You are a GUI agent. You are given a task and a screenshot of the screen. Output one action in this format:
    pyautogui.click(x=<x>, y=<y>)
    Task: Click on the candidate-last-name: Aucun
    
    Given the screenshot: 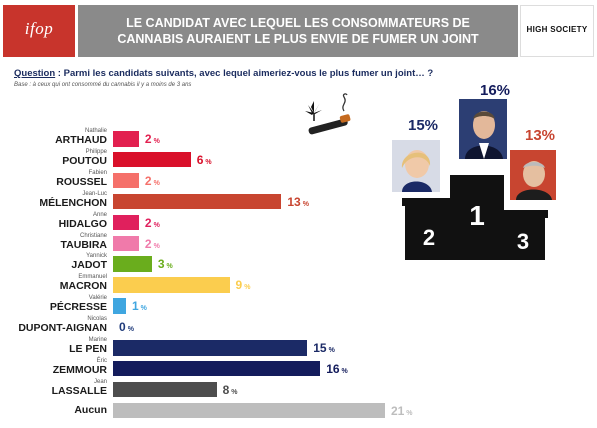 What is the action you would take?
    pyautogui.click(x=90, y=409)
    